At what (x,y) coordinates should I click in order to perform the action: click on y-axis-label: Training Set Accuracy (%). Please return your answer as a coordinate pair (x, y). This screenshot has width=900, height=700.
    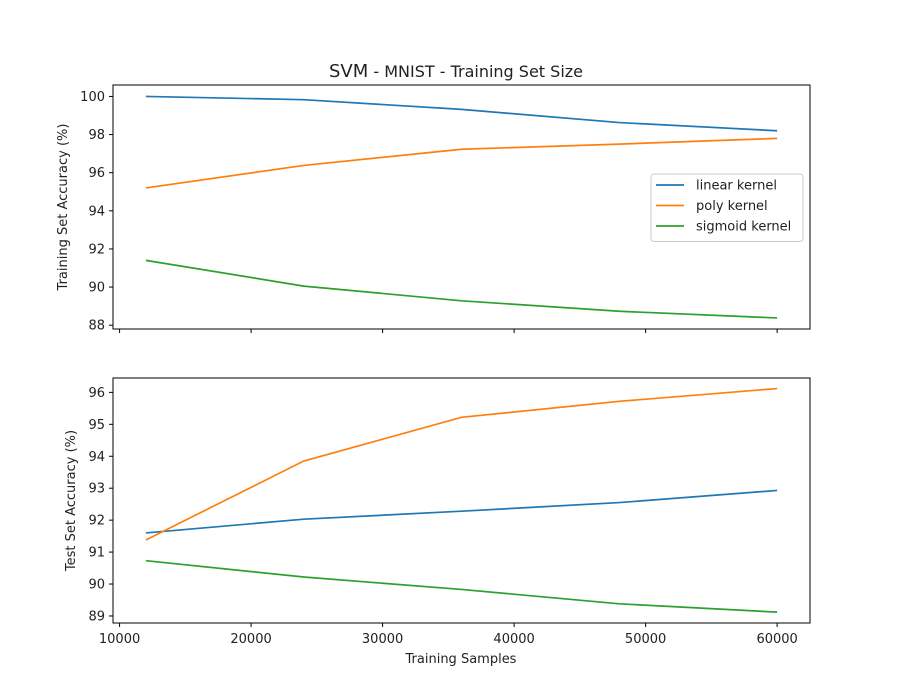
    Looking at the image, I should click on (63, 208).